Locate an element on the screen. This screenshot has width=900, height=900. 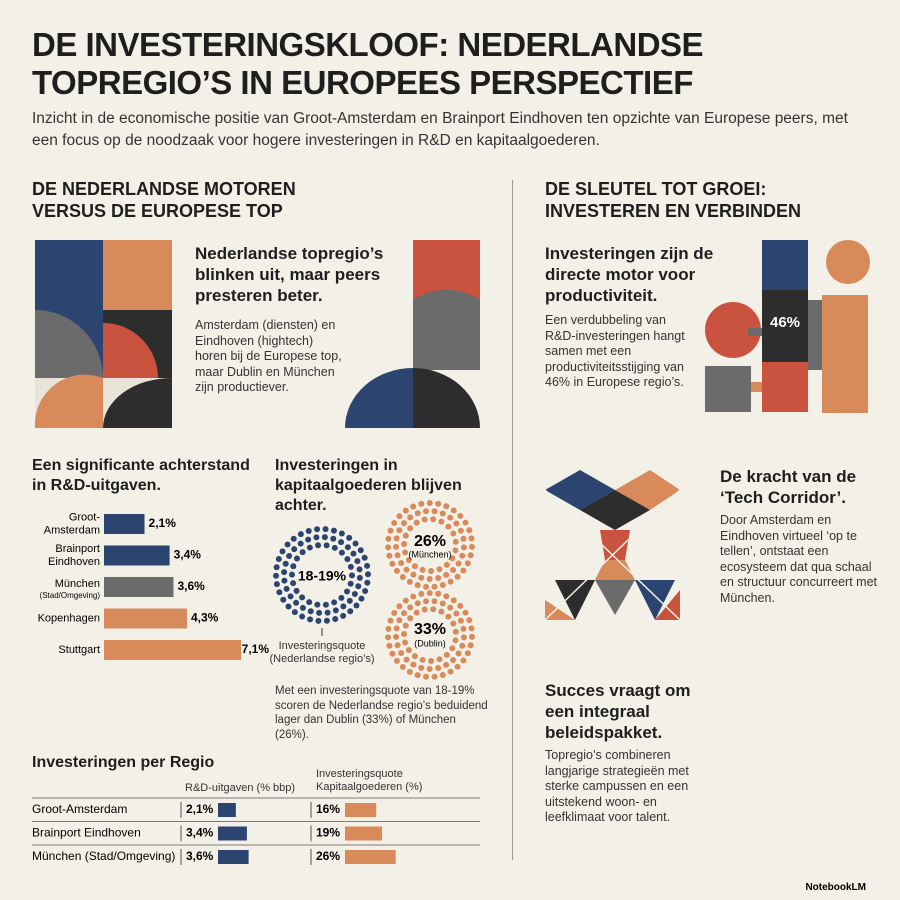
category-label: Brainport Eindhoven is located at coordinates (74, 555).